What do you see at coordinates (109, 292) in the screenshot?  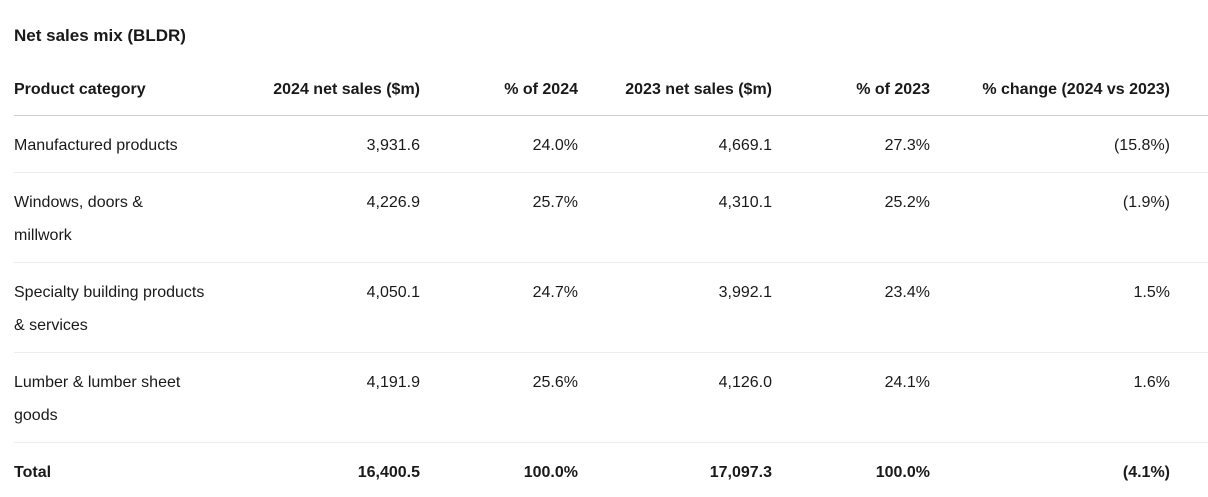 I see `category-line: Specialty building products` at bounding box center [109, 292].